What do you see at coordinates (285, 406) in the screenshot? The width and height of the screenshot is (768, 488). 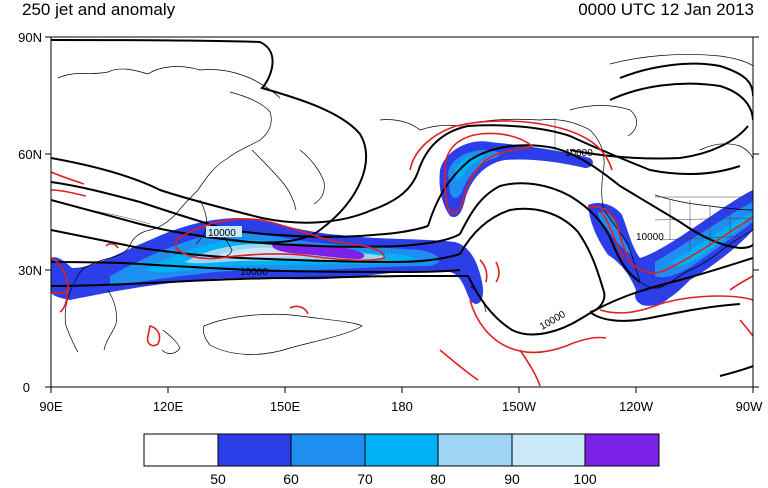 I see `lon-label: 150E` at bounding box center [285, 406].